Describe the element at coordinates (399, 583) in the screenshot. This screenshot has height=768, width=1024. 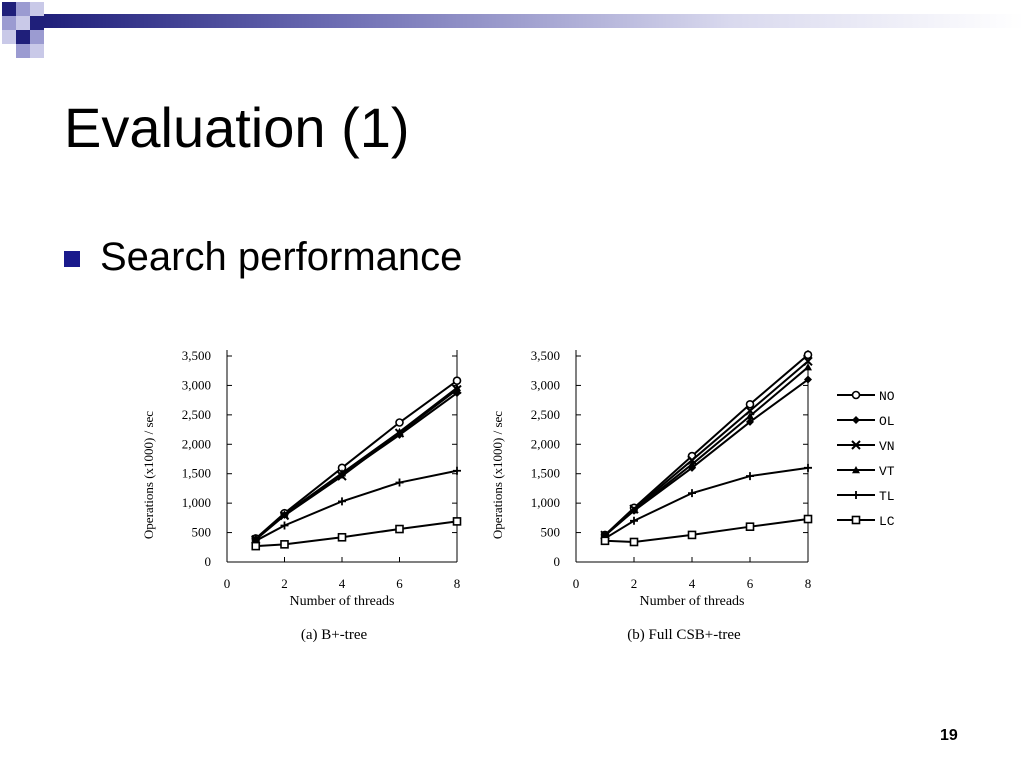
I see `chart-0-x-tick-label: 6` at that location.